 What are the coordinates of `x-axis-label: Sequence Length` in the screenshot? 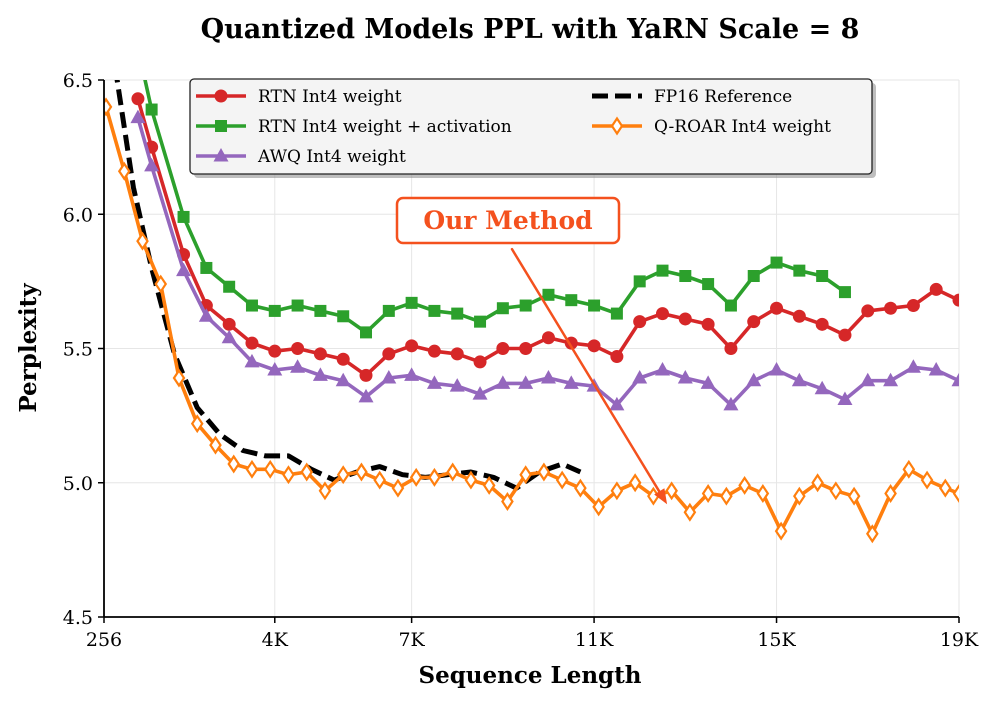 It's located at (529, 675).